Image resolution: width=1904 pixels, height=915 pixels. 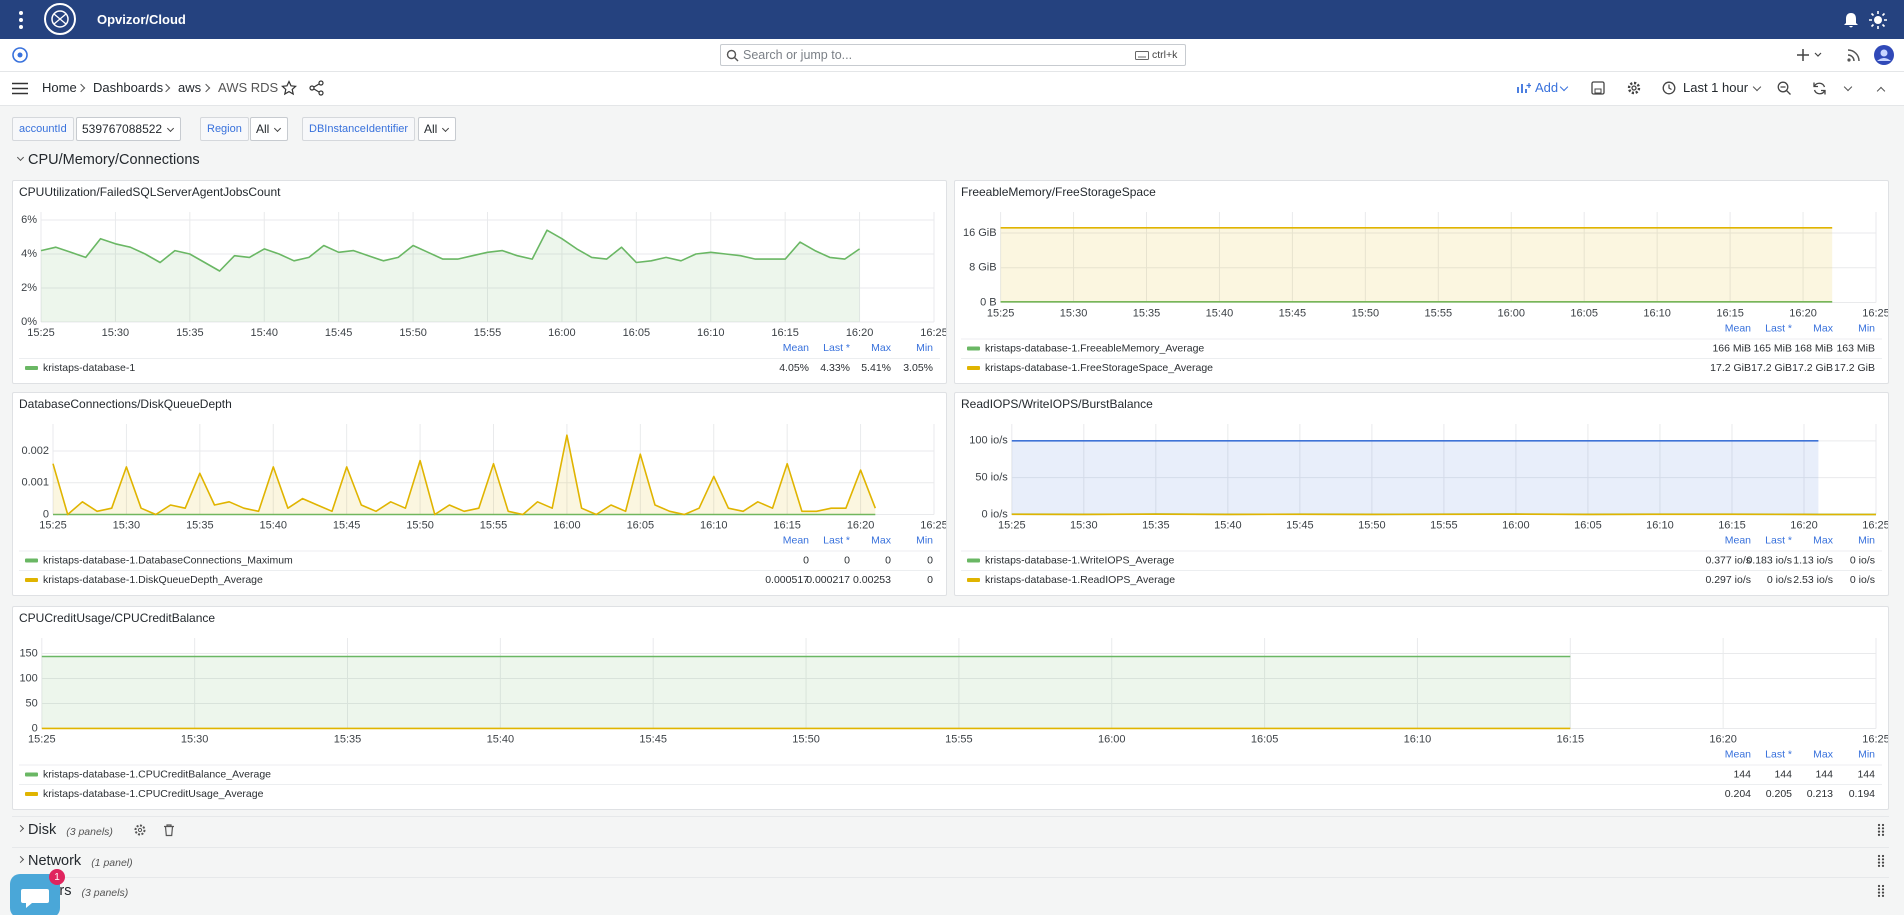 I want to click on legend-header: Max, so click(x=881, y=540).